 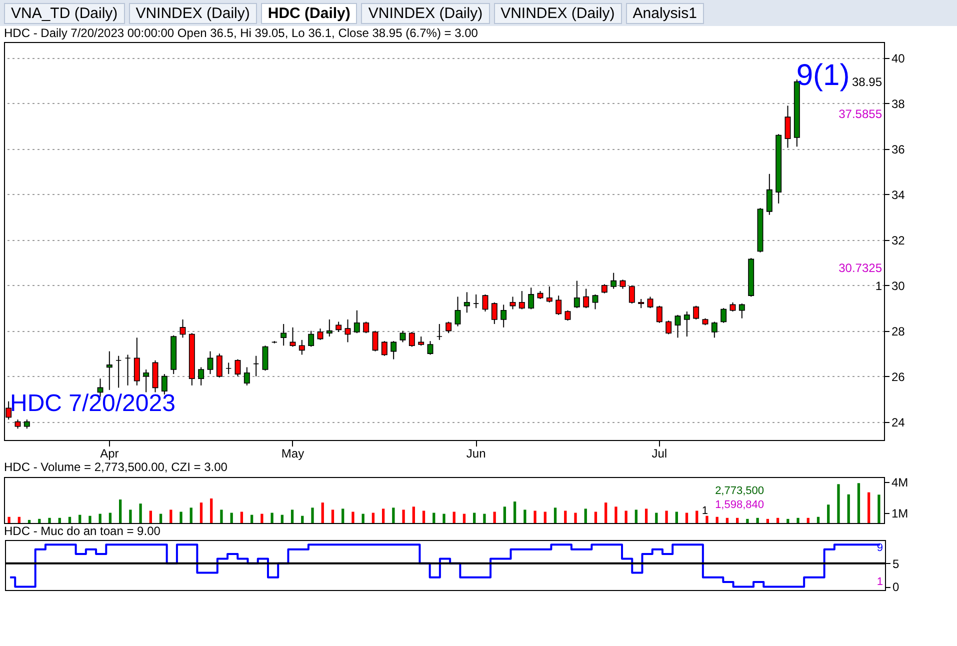 What do you see at coordinates (900, 513) in the screenshot?
I see `y-tick-label: 1M` at bounding box center [900, 513].